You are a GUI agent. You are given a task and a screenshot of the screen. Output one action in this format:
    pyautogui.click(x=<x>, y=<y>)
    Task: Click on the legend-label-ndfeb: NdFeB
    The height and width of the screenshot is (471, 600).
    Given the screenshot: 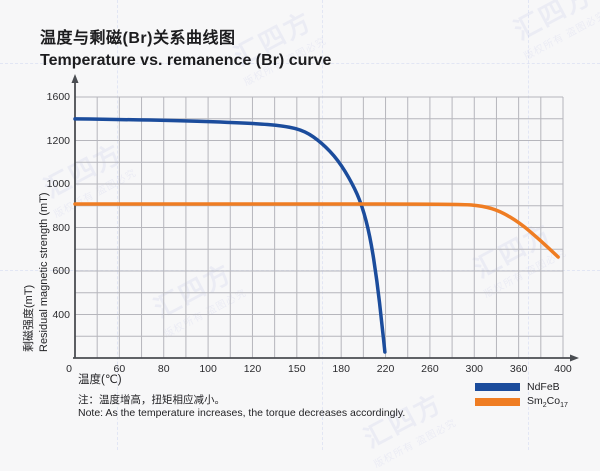 What is the action you would take?
    pyautogui.click(x=543, y=387)
    